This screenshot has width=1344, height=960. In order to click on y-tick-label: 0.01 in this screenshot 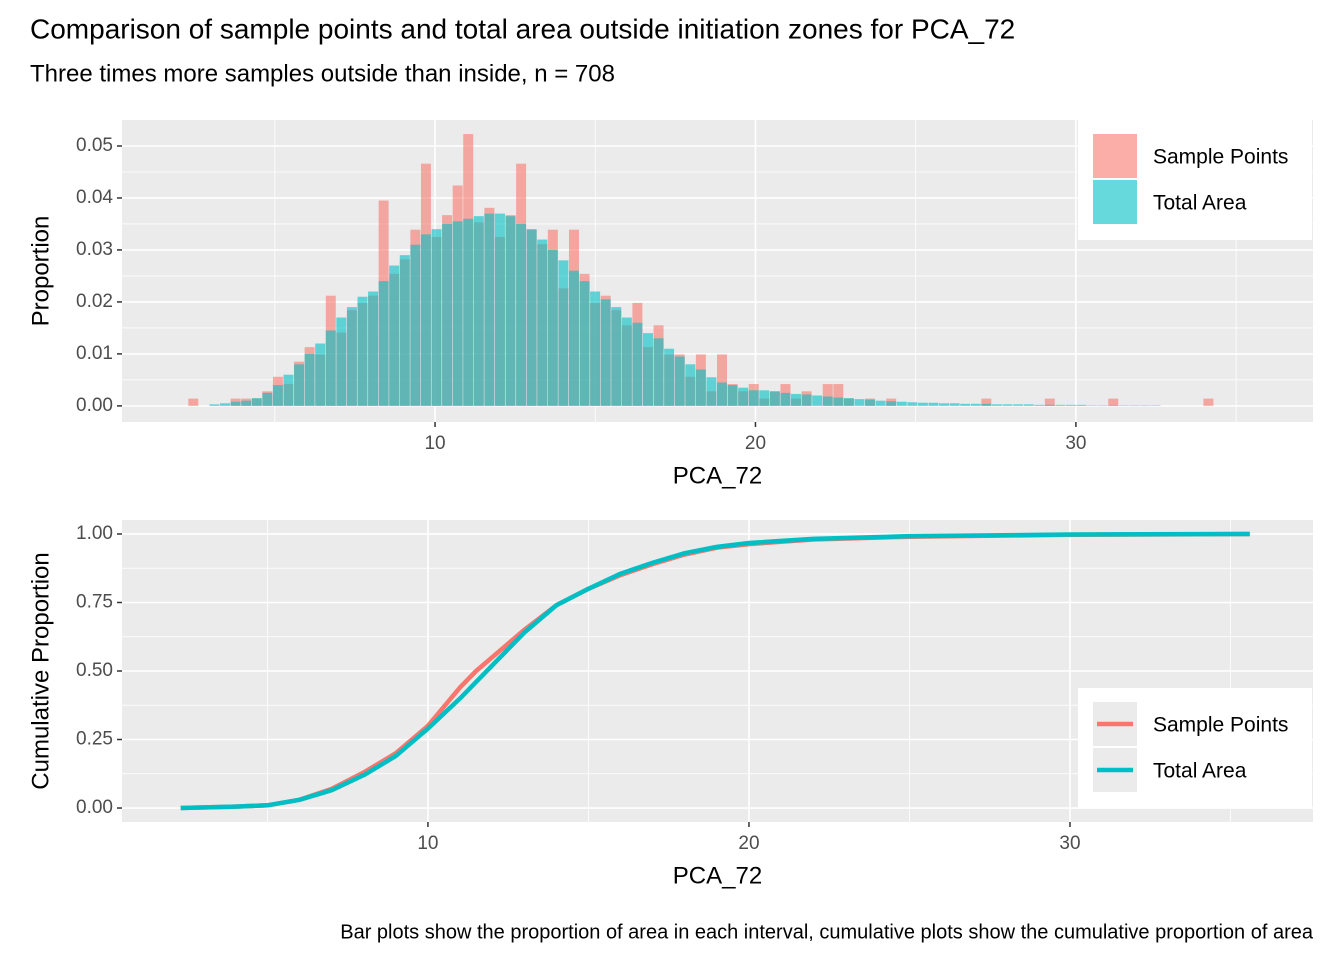, I will do `click(94, 353)`.